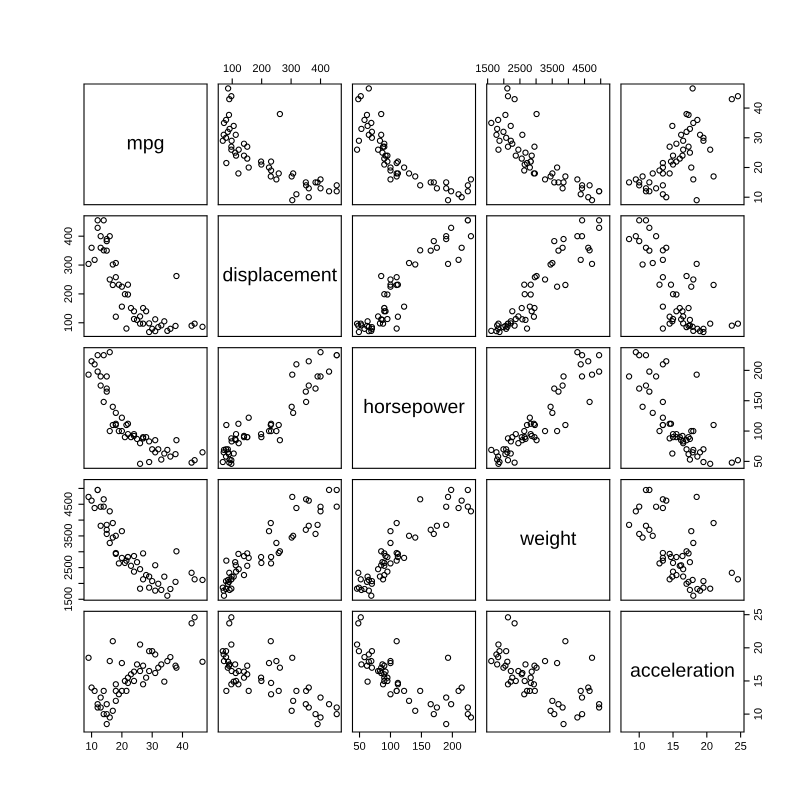 The height and width of the screenshot is (800, 800). I want to click on x-tick-label: 1500, so click(488, 68).